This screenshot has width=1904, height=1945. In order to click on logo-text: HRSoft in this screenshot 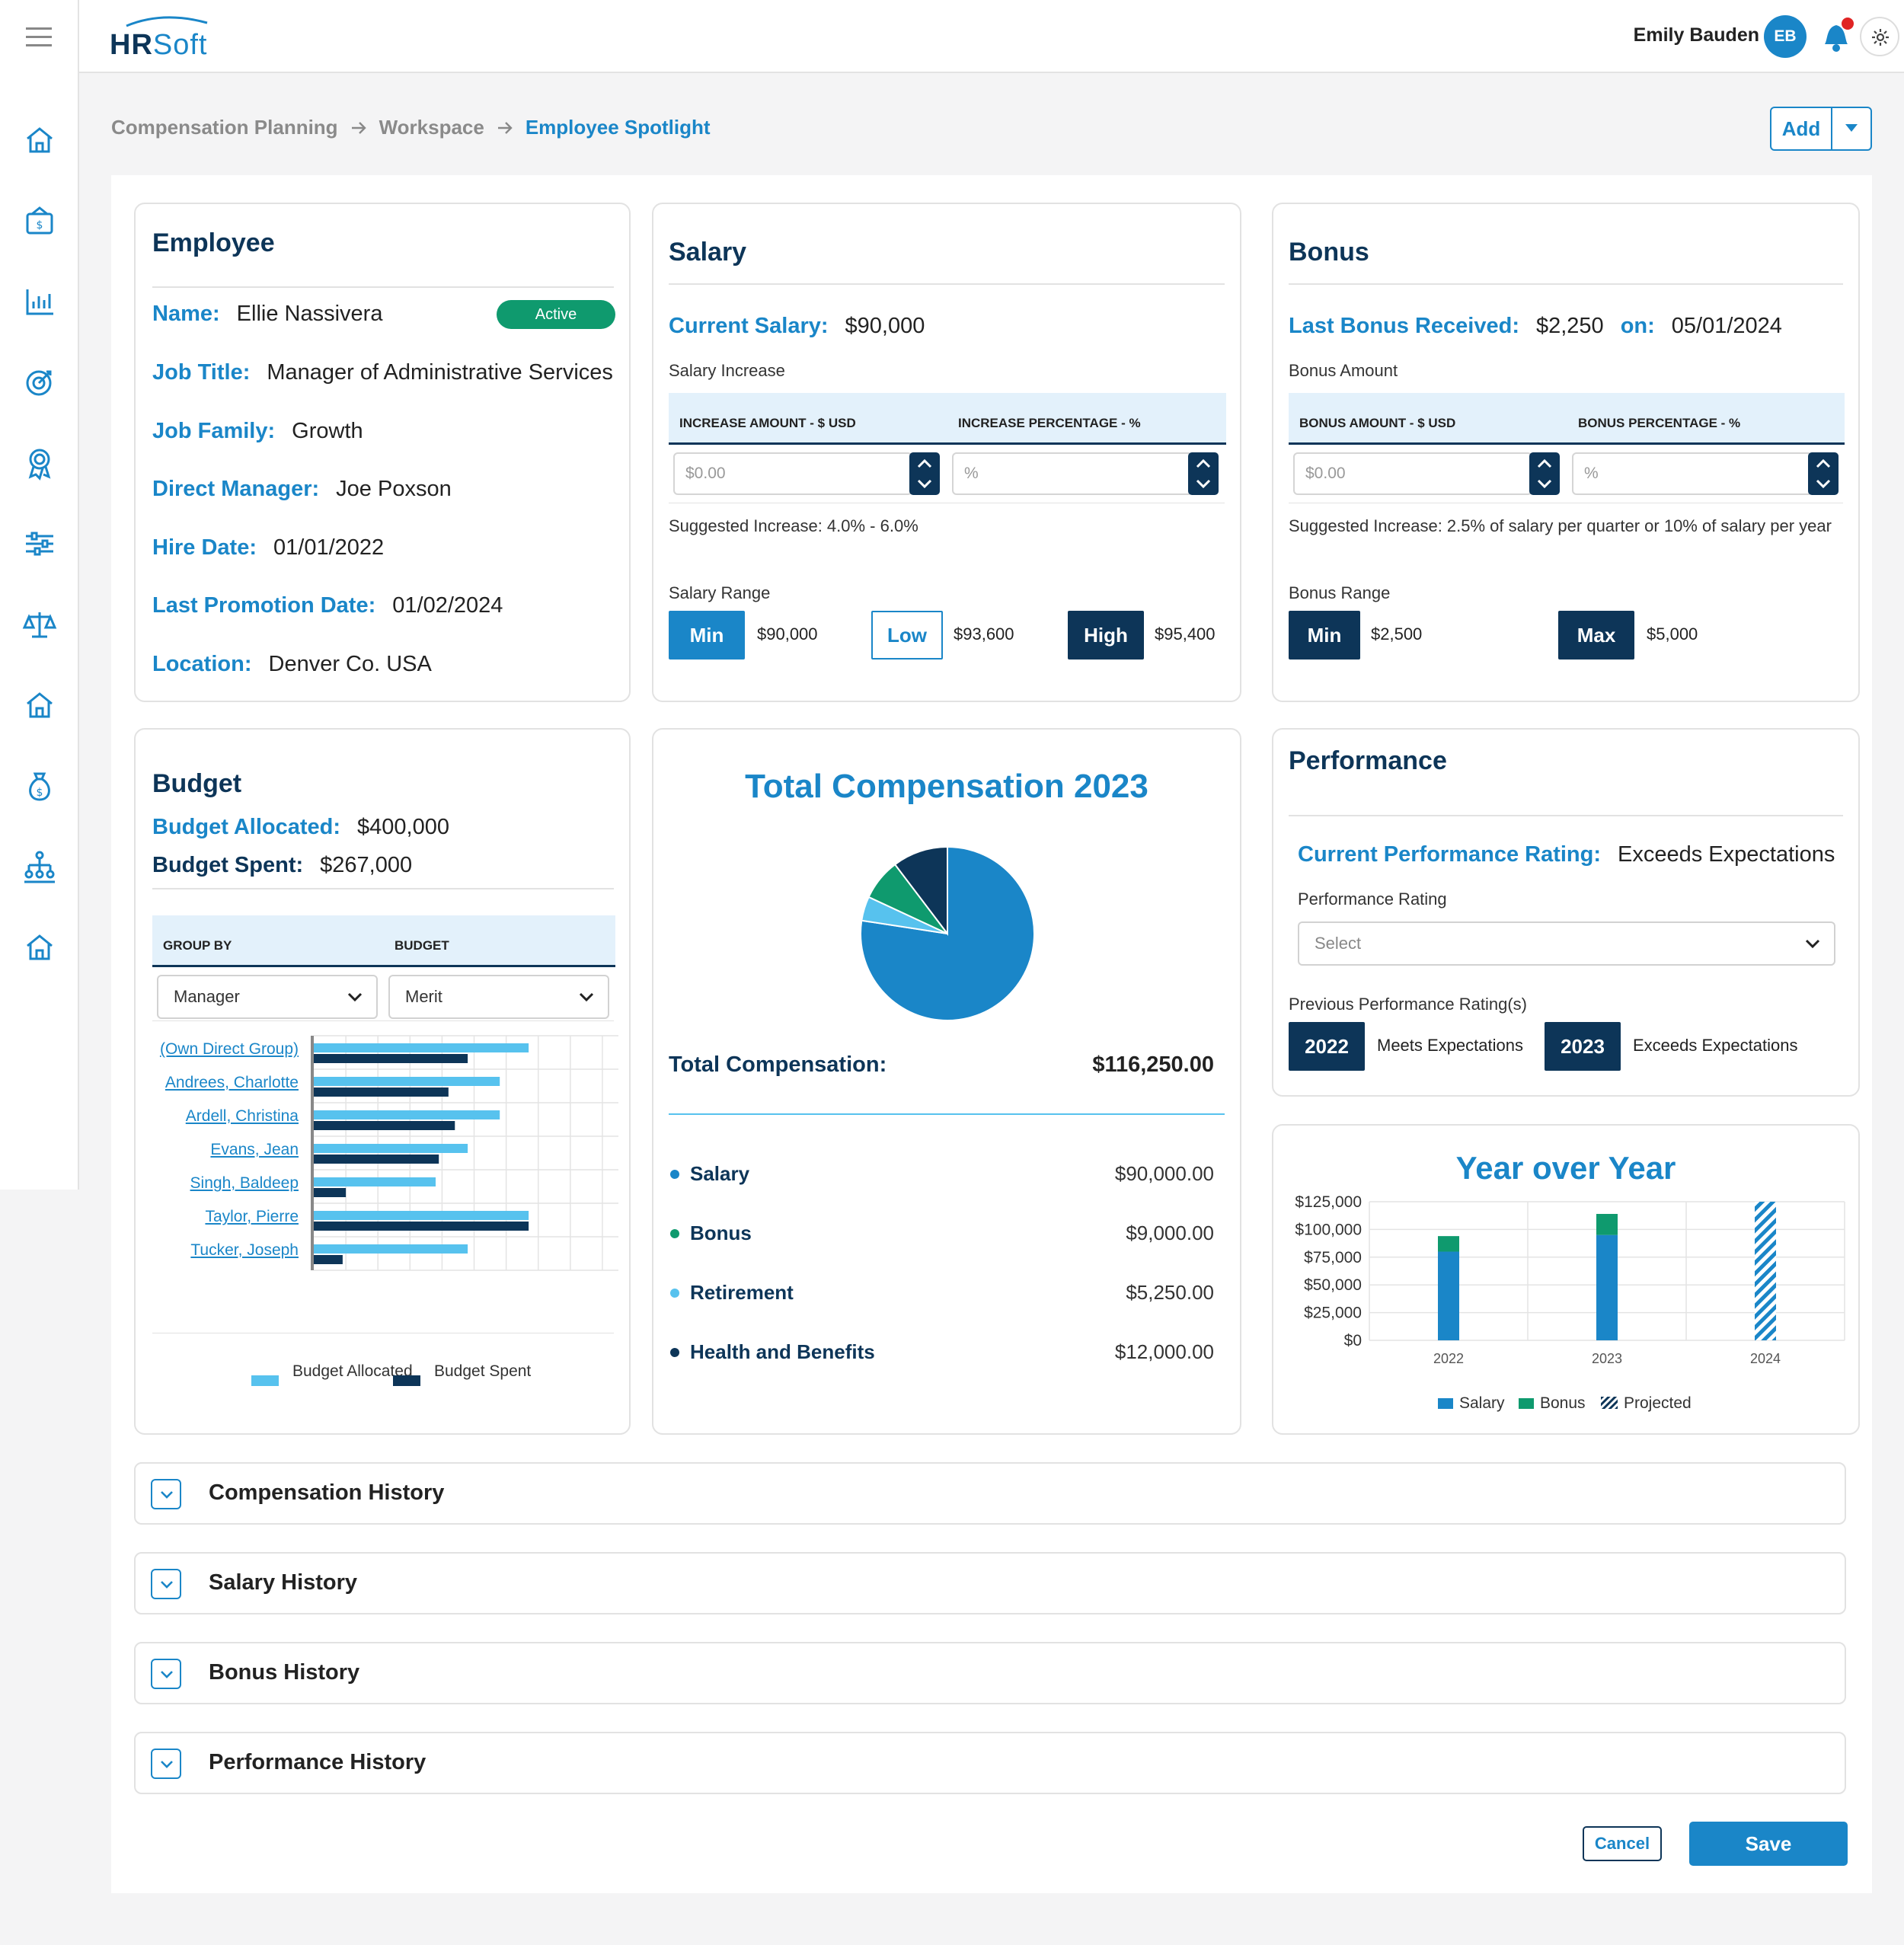, I will do `click(159, 45)`.